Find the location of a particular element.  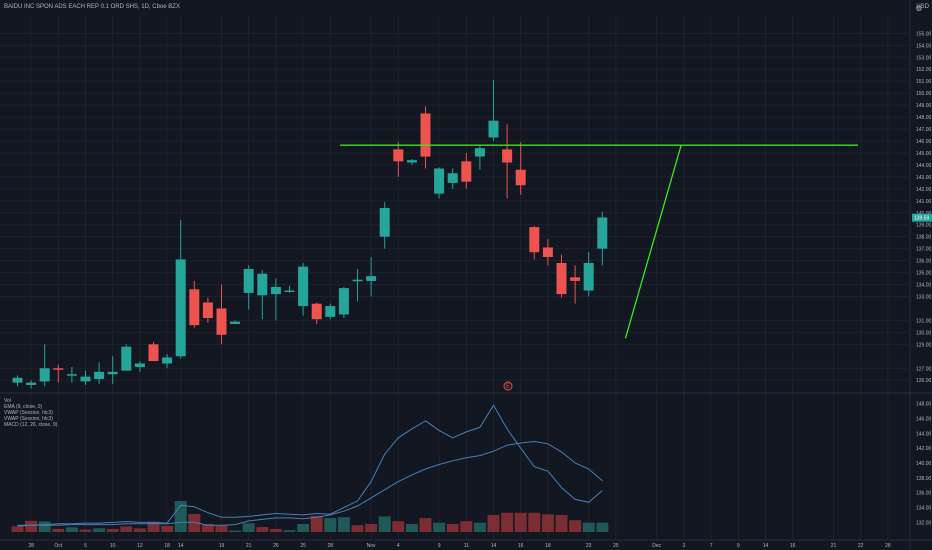

time-tick-label: 7 is located at coordinates (711, 546).